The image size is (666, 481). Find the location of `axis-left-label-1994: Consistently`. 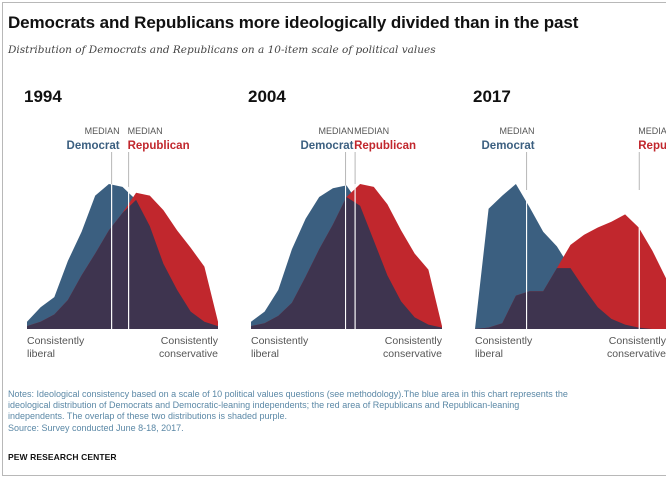

axis-left-label-1994: Consistently is located at coordinates (56, 341).